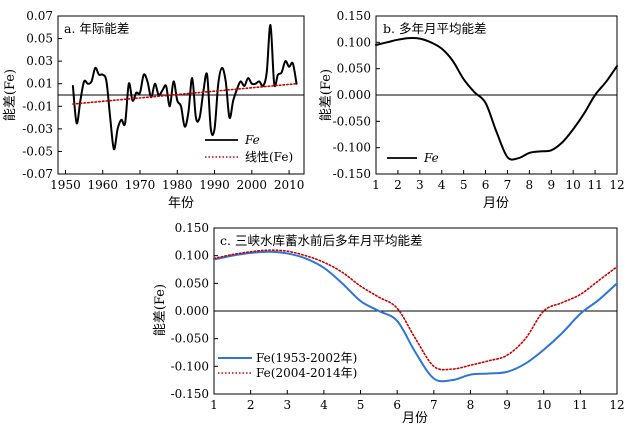 This screenshot has width=633, height=428. What do you see at coordinates (37, 151) in the screenshot?
I see `panel-a-y-tick-label: -0.05` at bounding box center [37, 151].